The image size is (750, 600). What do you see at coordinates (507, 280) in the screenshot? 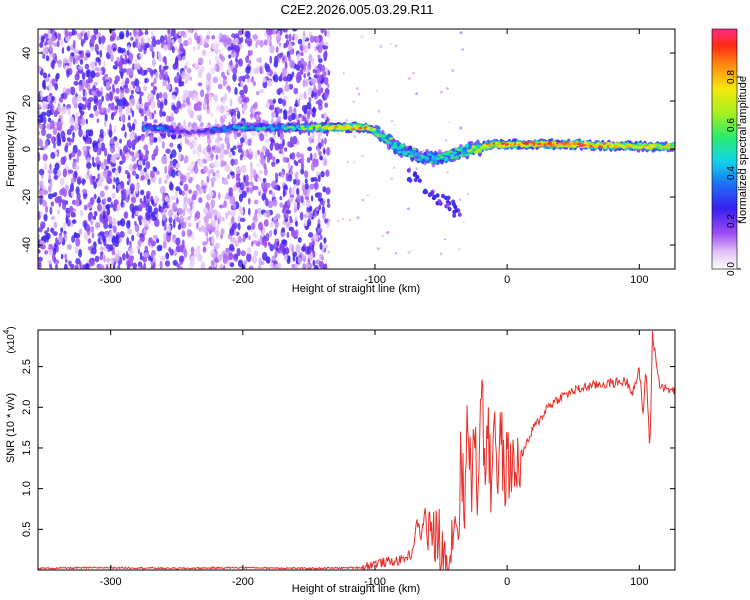
I see `x-tick-label: 0` at bounding box center [507, 280].